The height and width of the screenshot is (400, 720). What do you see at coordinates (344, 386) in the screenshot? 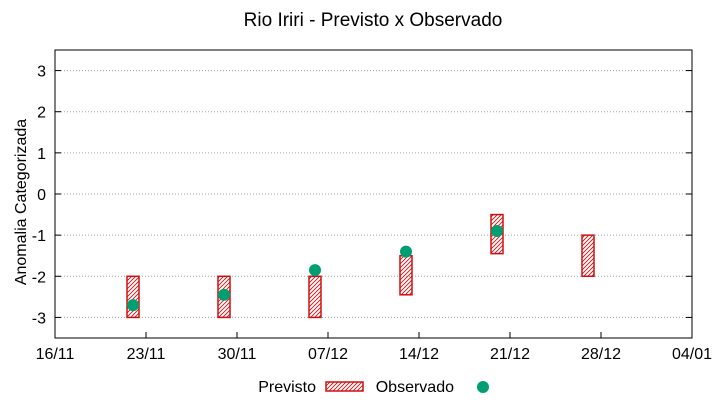
I see `legend-previsto-swatch` at bounding box center [344, 386].